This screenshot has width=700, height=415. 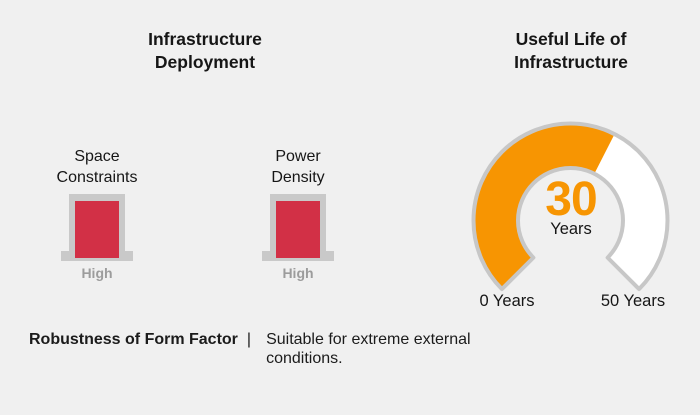 I want to click on useful-life-title-line1: Useful Life of, so click(x=571, y=39).